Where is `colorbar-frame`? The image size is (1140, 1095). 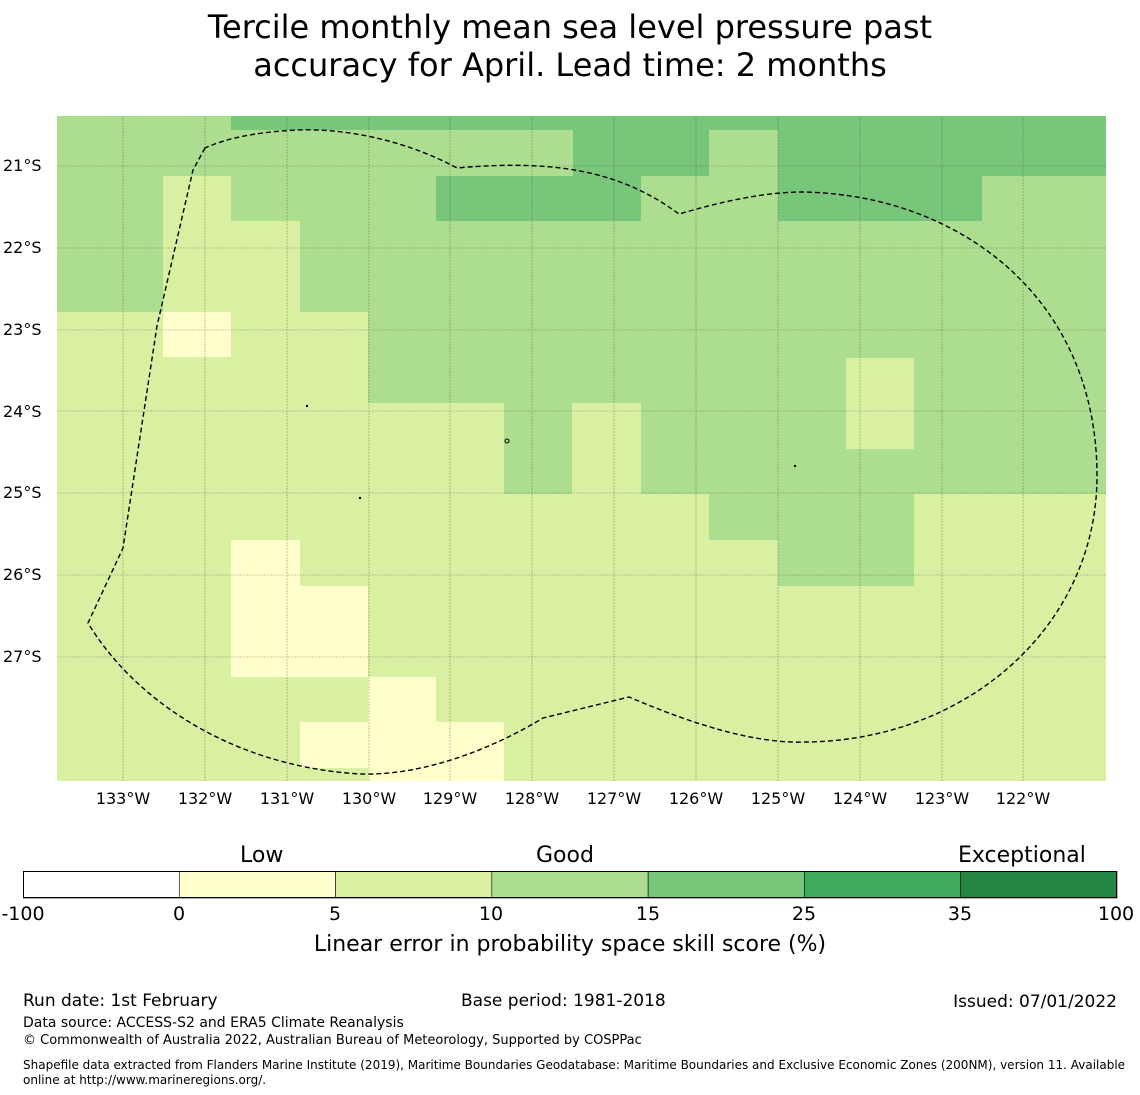 colorbar-frame is located at coordinates (570, 884).